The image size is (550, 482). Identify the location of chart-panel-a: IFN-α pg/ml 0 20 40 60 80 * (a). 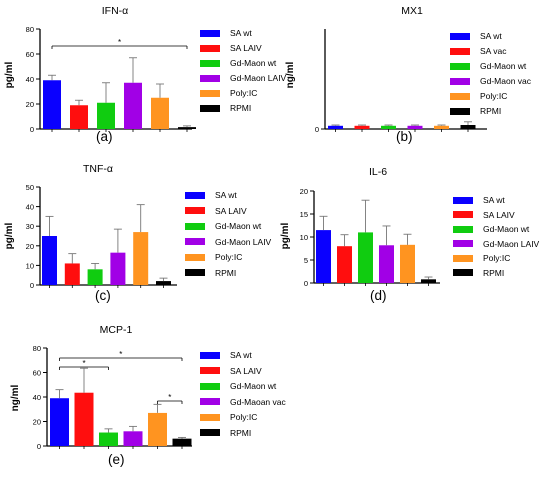
(100, 74).